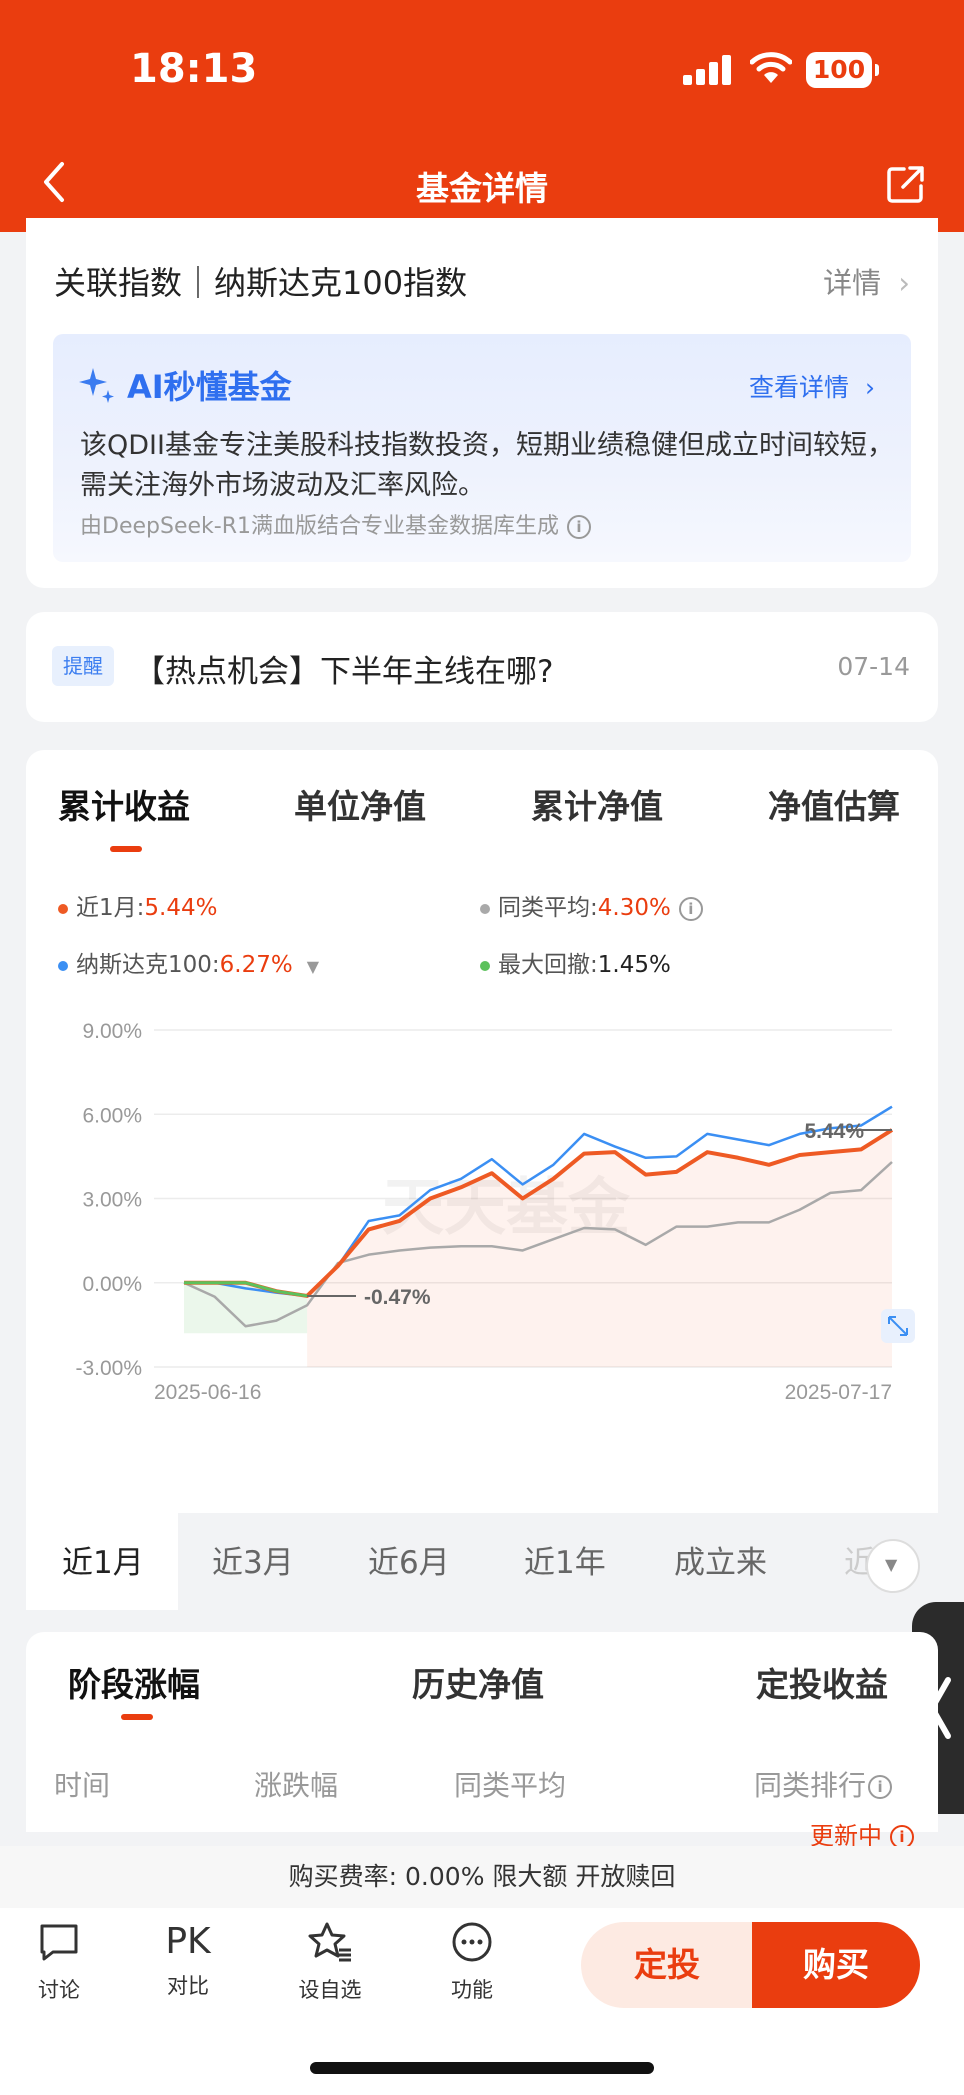 The width and height of the screenshot is (964, 2095). I want to click on x-end-label: 2025-07-17, so click(838, 1392).